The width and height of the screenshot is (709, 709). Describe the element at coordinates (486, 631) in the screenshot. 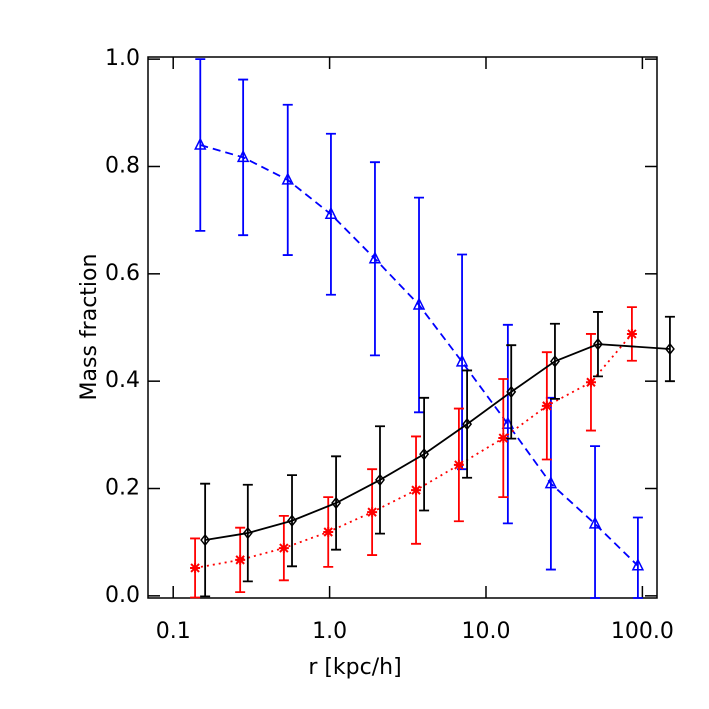

I see `x-tick-label: 10.0` at that location.